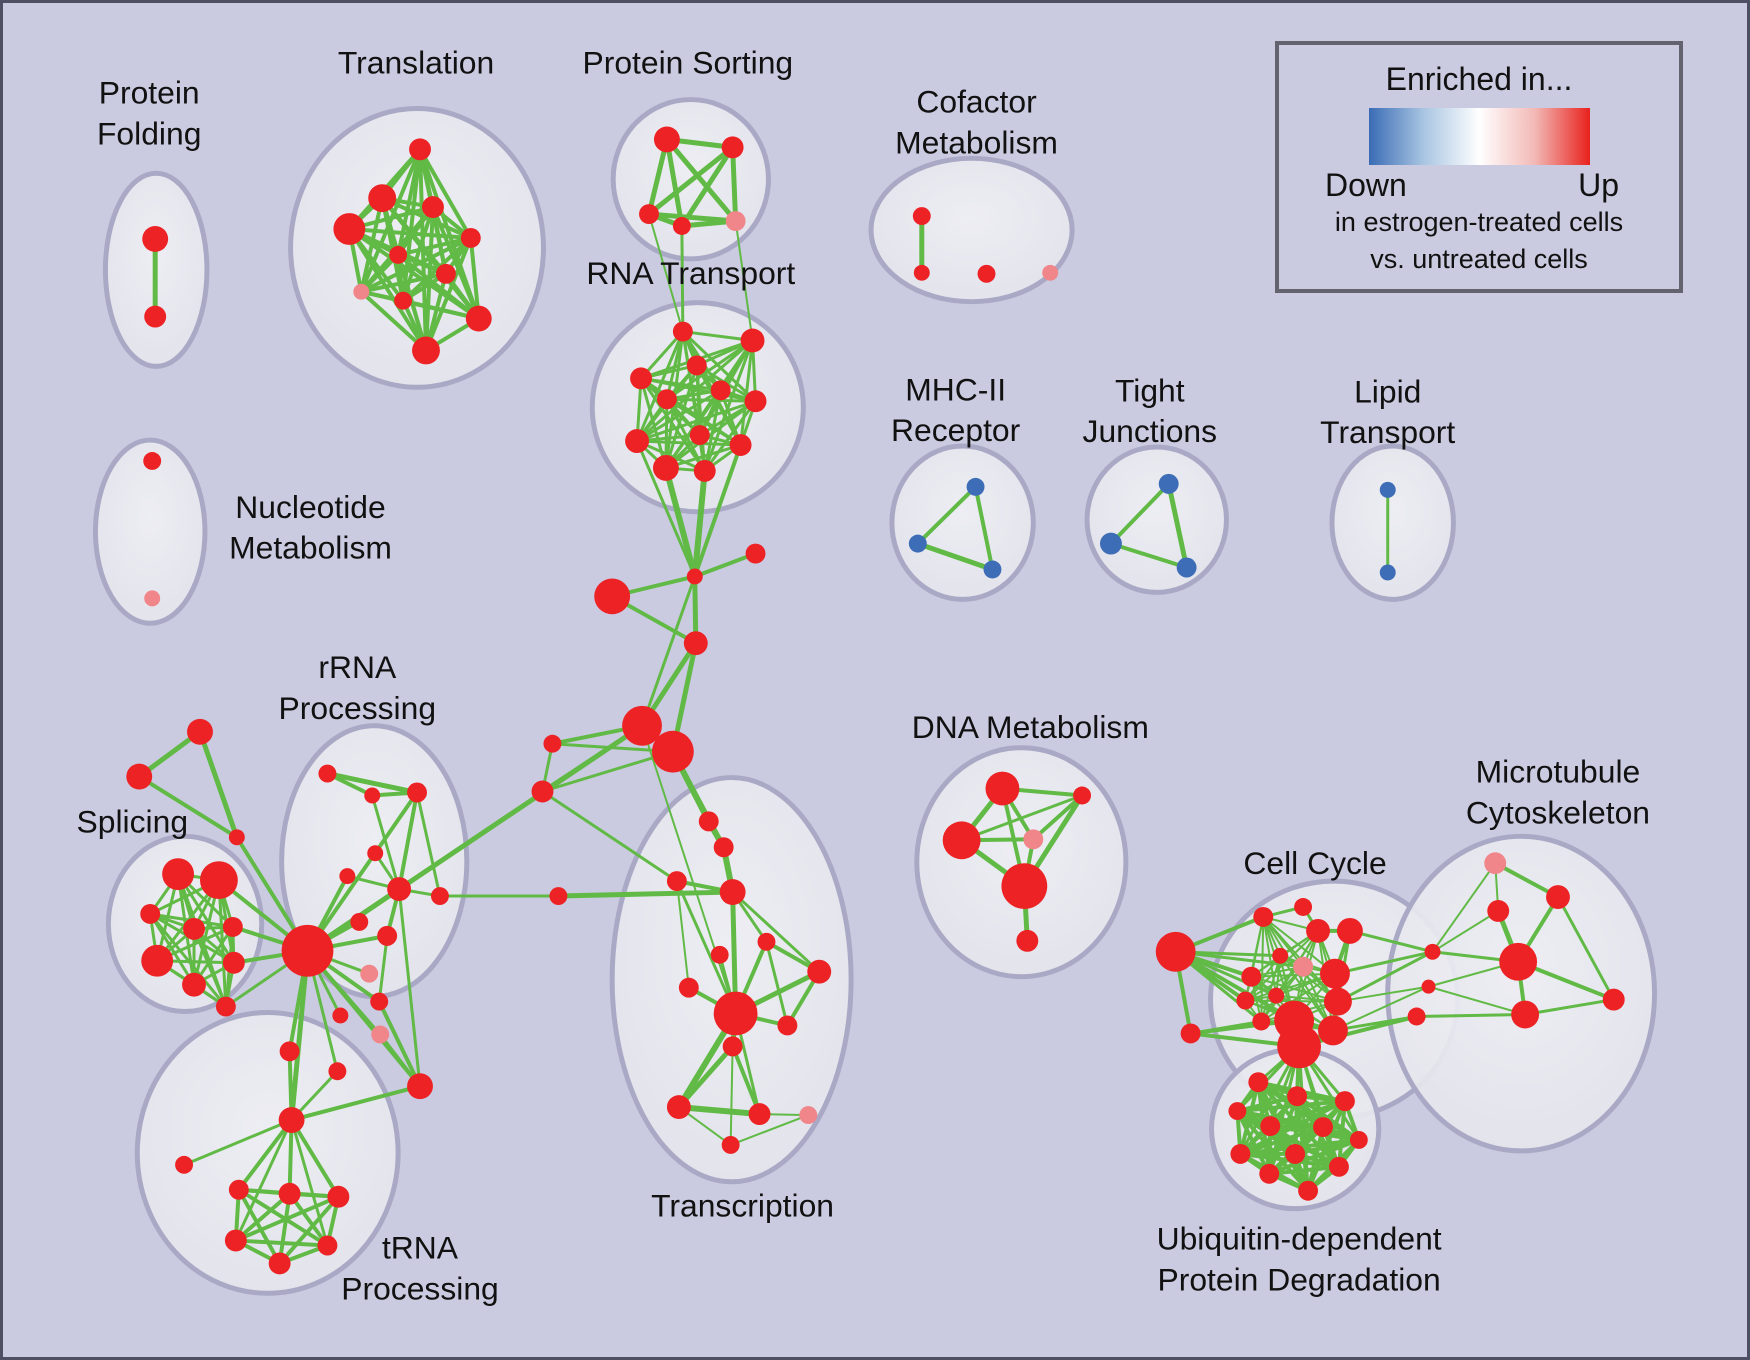 The height and width of the screenshot is (1360, 1750). What do you see at coordinates (409, 987) in the screenshot?
I see `edge-R6-R13` at bounding box center [409, 987].